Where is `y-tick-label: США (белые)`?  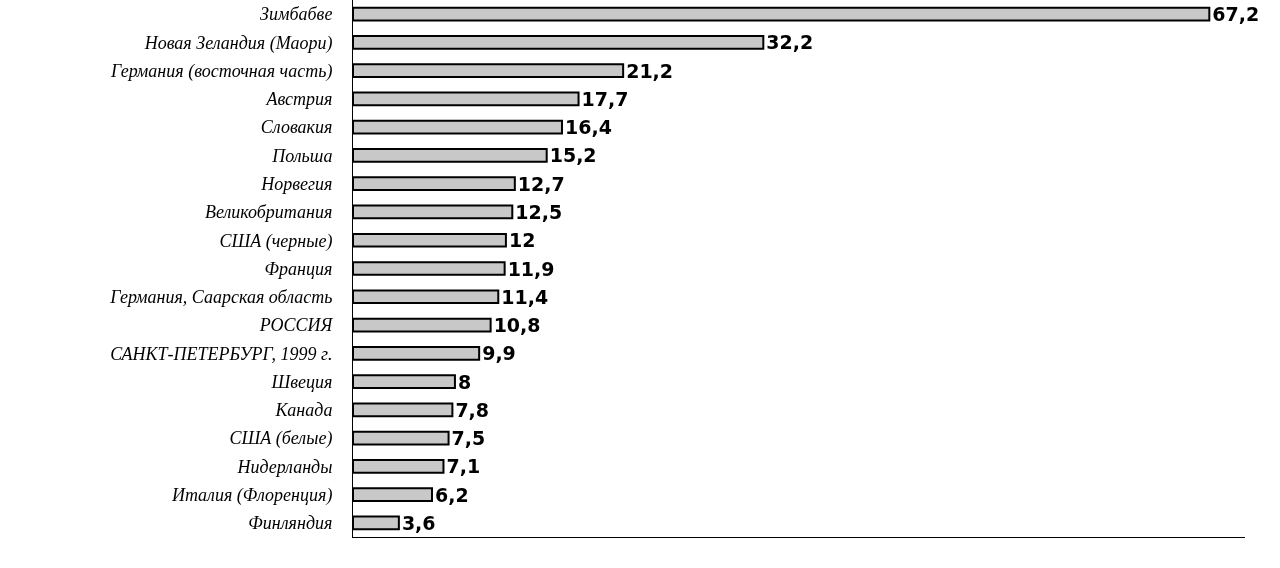 y-tick-label: США (белые) is located at coordinates (281, 439).